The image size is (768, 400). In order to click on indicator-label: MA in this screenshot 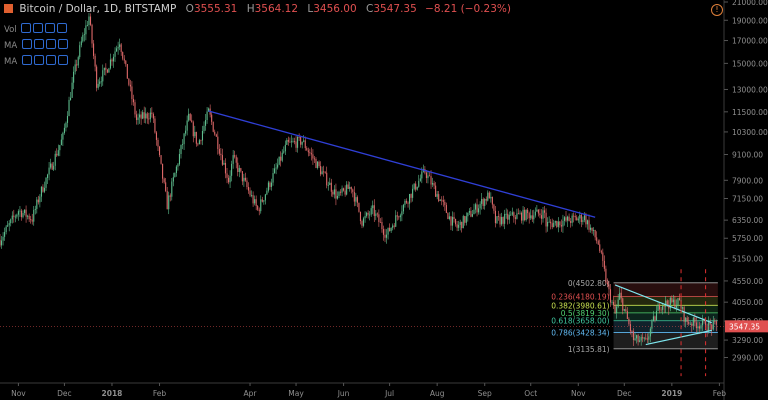, I will do `click(11, 62)`.